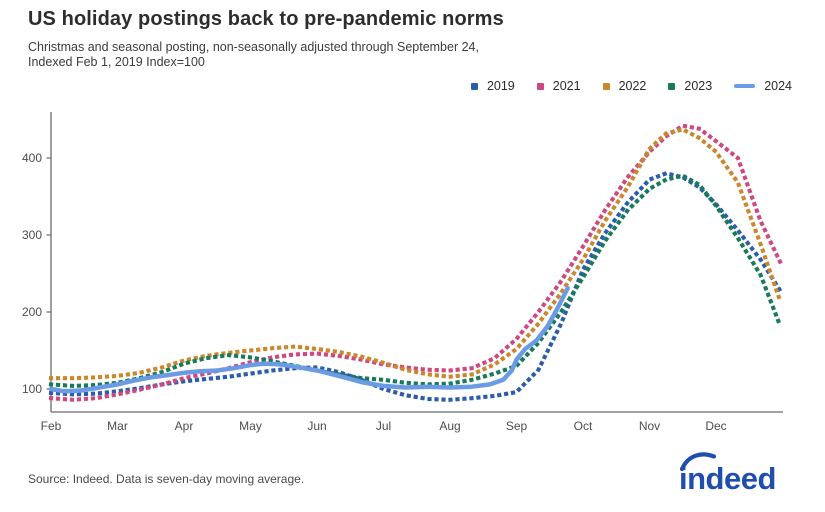 The height and width of the screenshot is (512, 825). Describe the element at coordinates (500, 86) in the screenshot. I see `legend-label: 2019` at that location.